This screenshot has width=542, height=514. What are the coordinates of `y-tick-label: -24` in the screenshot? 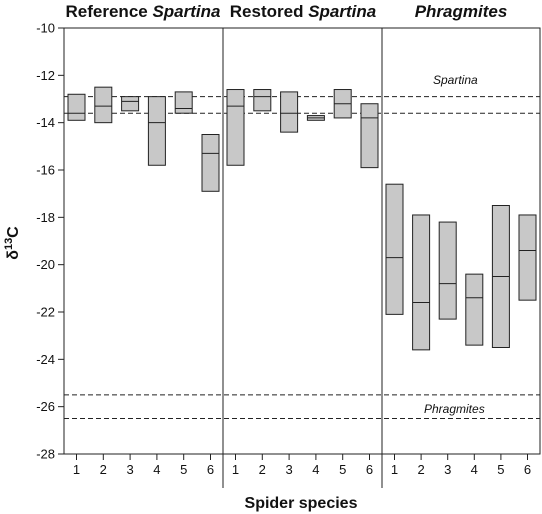 It's located at (45, 359).